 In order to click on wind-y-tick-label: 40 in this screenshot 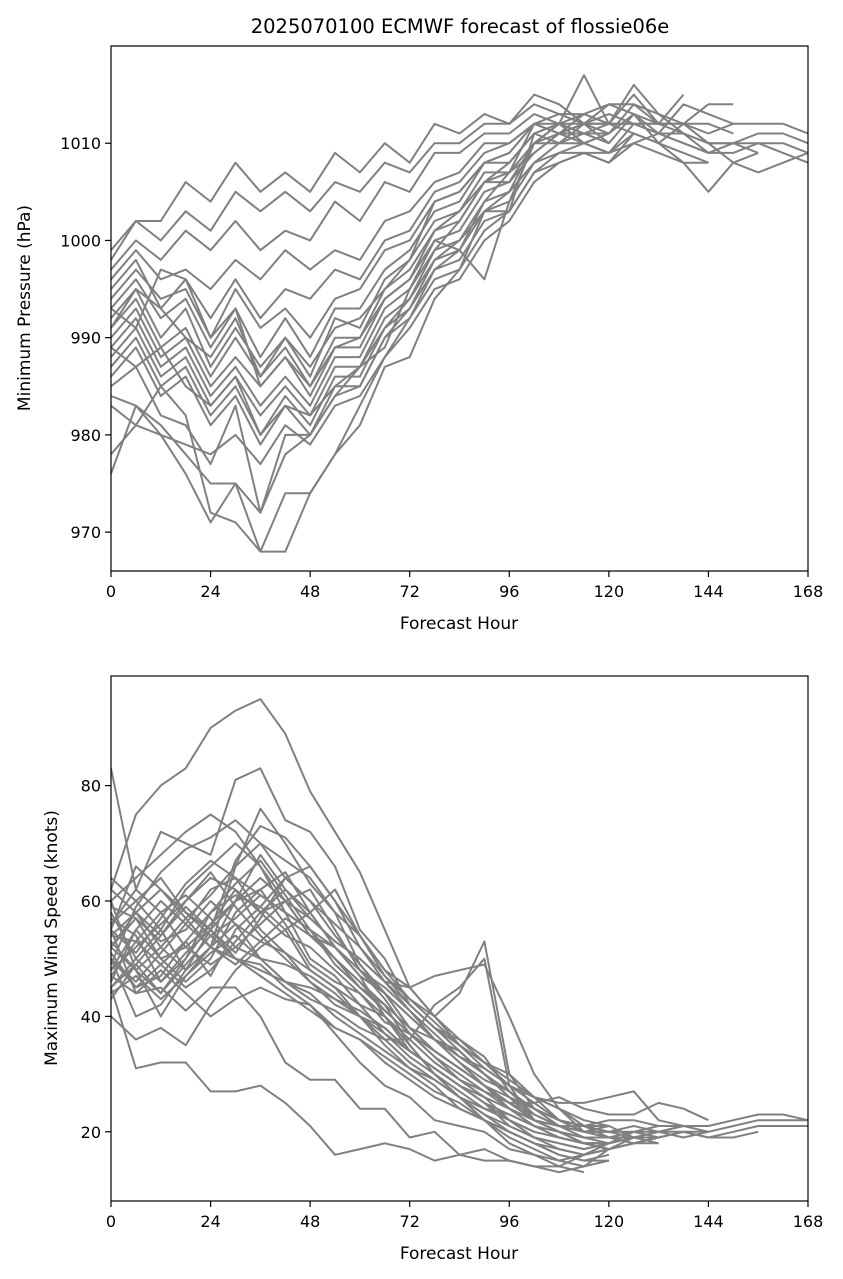, I will do `click(91, 1016)`.